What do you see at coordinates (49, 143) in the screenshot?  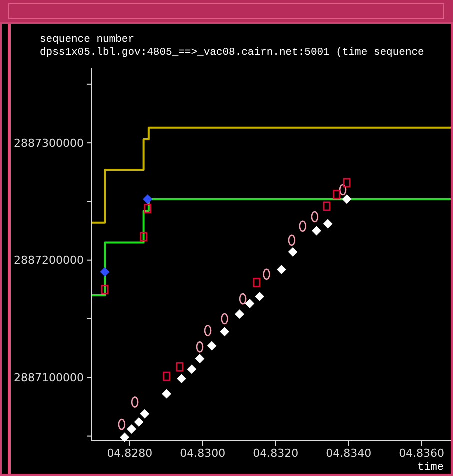 I see `y-tick-label: 2887300000` at bounding box center [49, 143].